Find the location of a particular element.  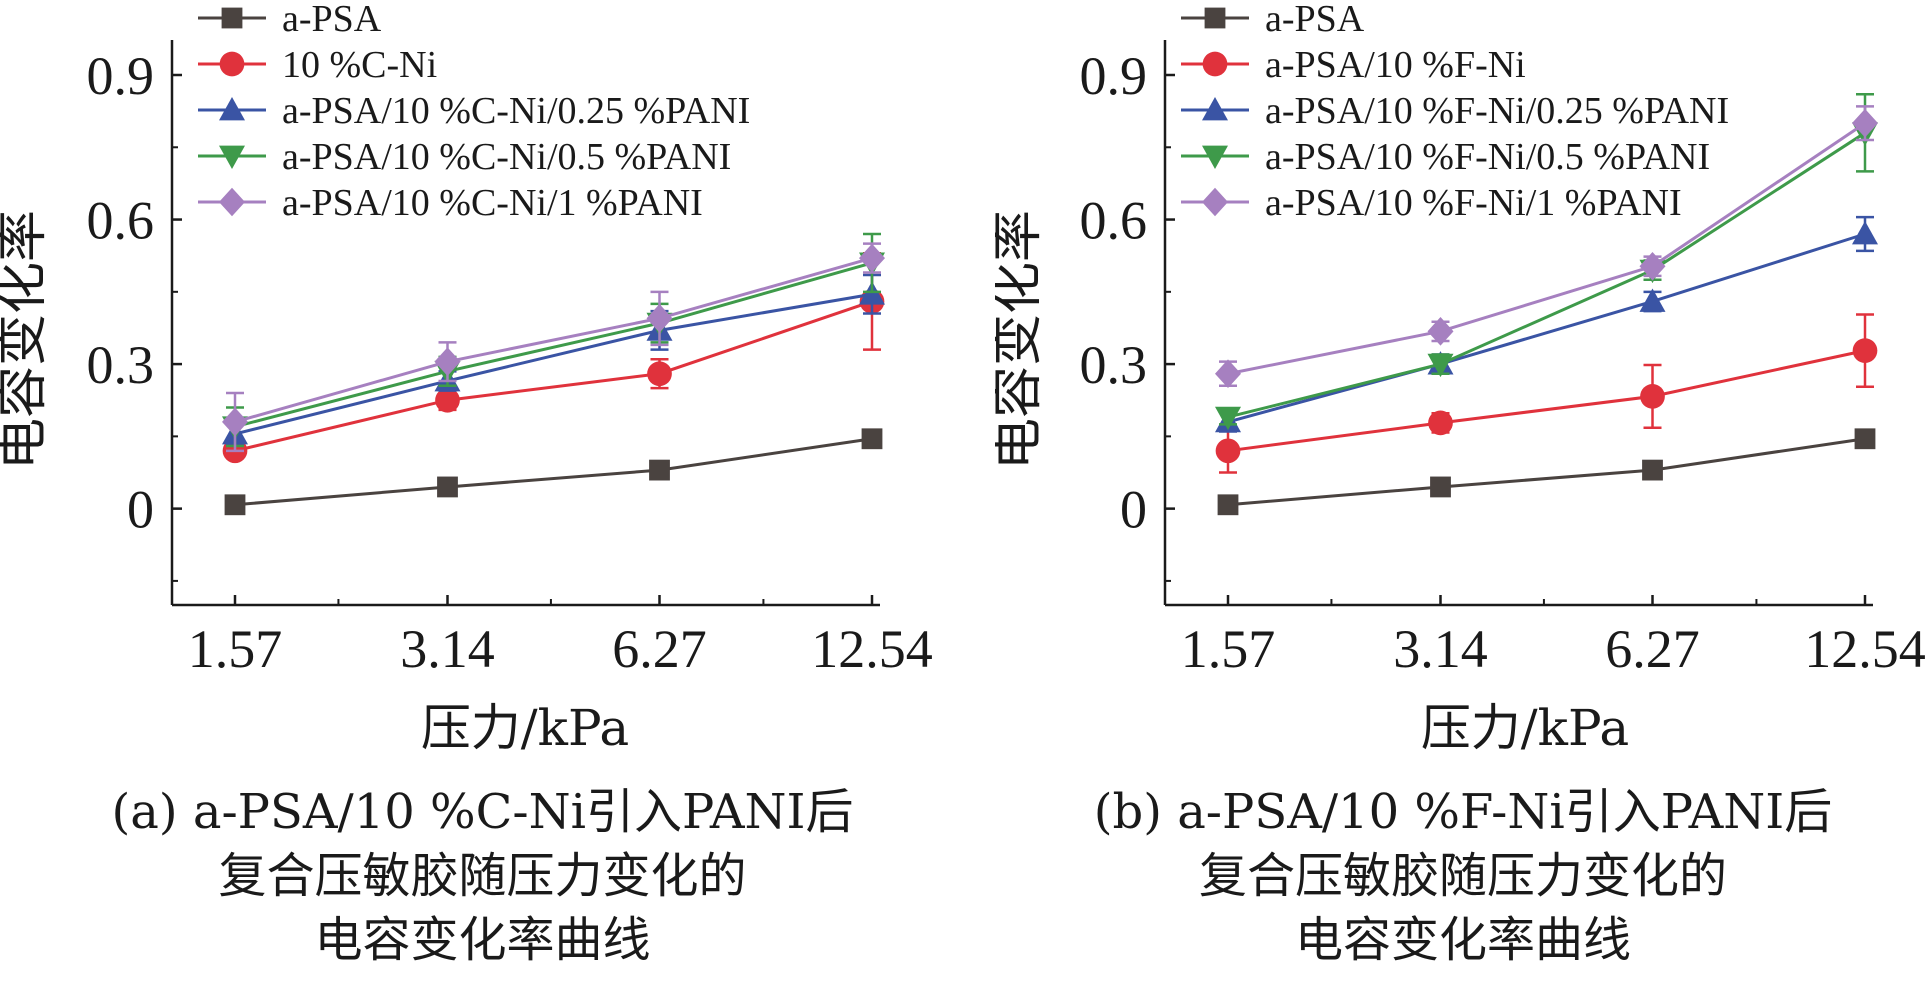

chart-b-x-tick-label: 3.14 is located at coordinates (1440, 649).